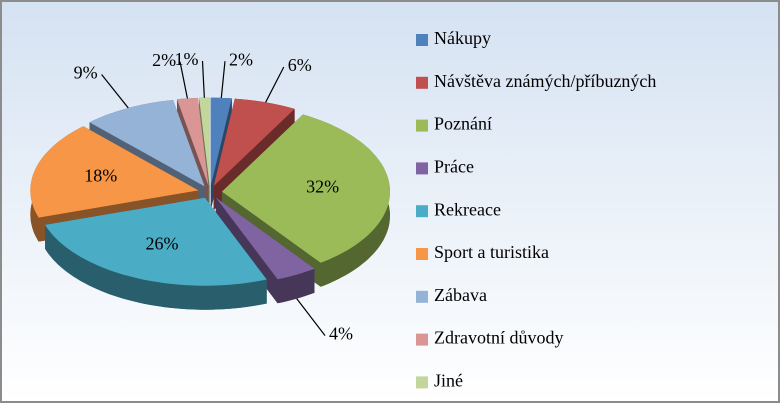 This screenshot has width=780, height=408. Describe the element at coordinates (454, 167) in the screenshot. I see `legend-label: Práce` at that location.